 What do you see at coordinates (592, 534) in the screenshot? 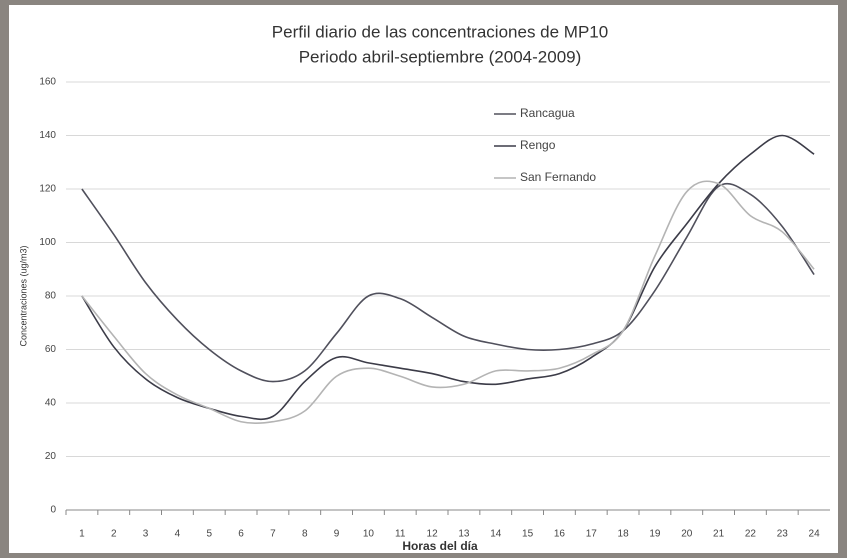
I see `x-tick-label: 17` at bounding box center [592, 534].